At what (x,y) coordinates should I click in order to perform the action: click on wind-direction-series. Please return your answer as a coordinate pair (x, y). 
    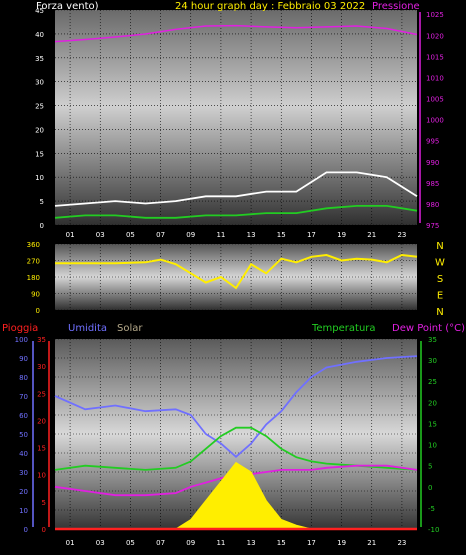
    Looking at the image, I should click on (236, 271).